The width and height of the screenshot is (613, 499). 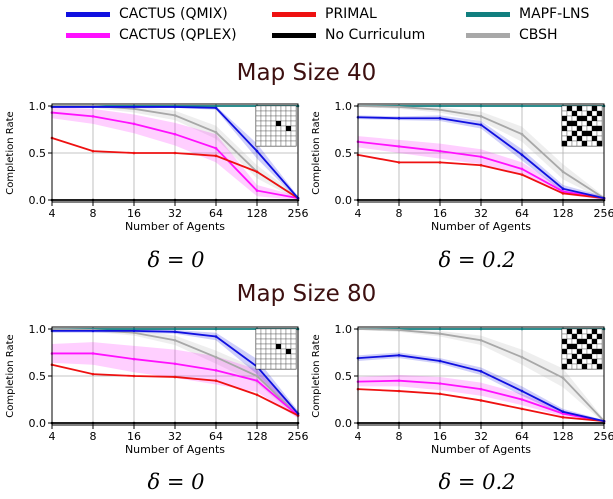 What do you see at coordinates (358, 436) in the screenshot?
I see `x-tick-label: 4` at bounding box center [358, 436].